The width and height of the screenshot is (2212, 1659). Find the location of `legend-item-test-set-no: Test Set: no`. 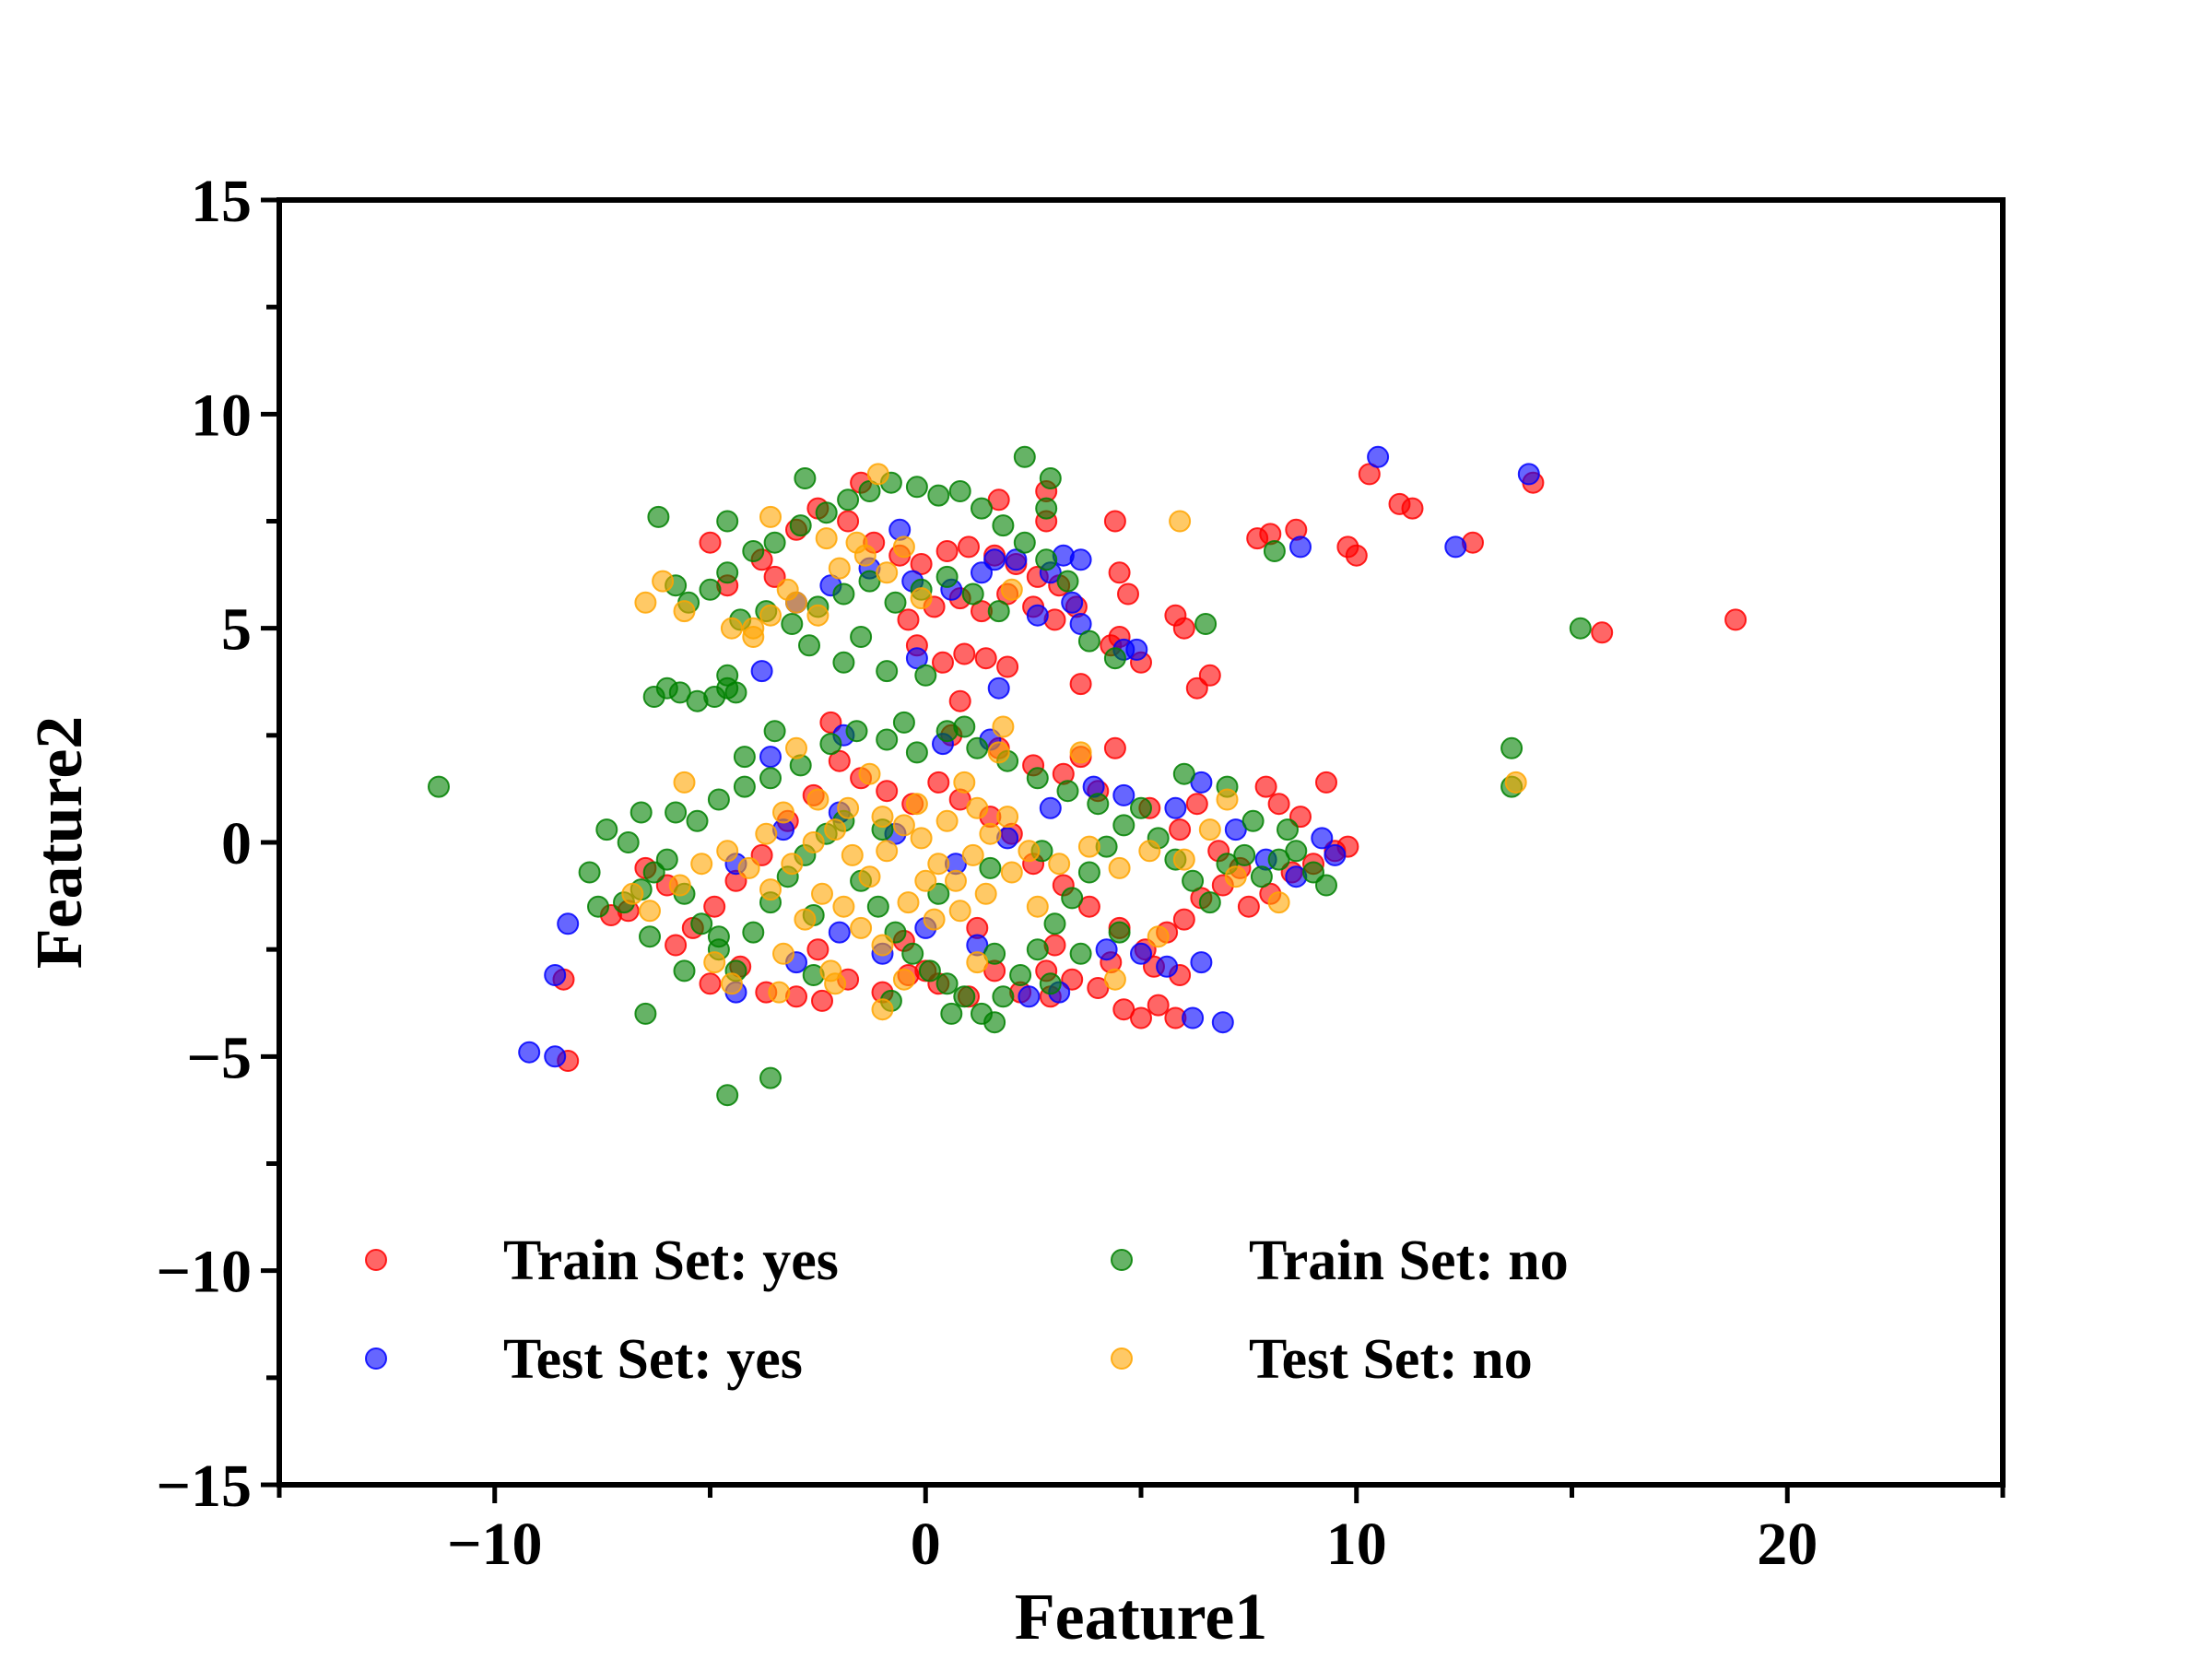

legend-item-test-set-no: Test Set: no is located at coordinates (1322, 1359).